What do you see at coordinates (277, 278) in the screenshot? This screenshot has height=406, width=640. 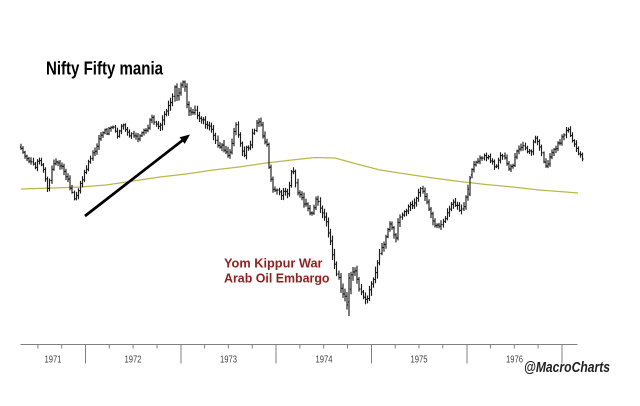 I see `svg-text: Arab Oil Embargo` at bounding box center [277, 278].